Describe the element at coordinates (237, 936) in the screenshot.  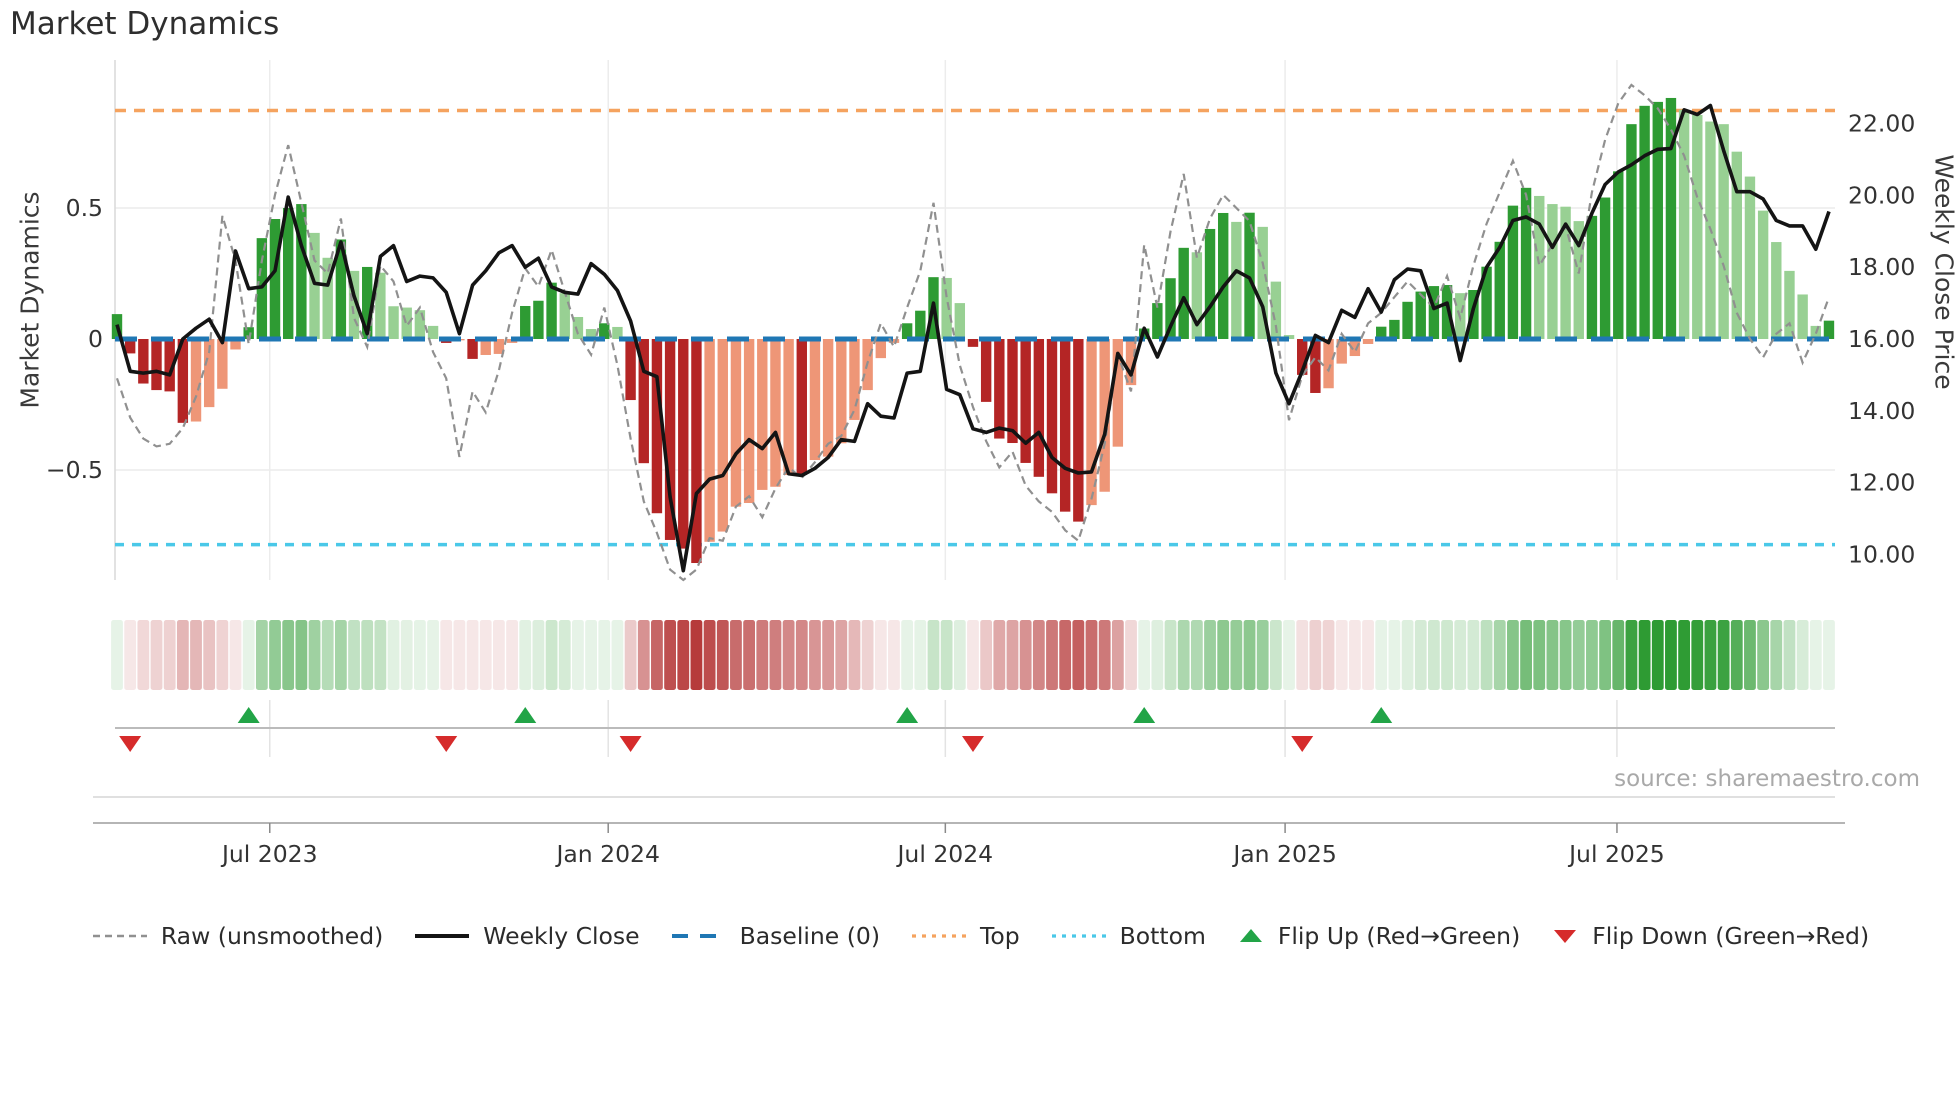
I see `legend-item-dash-gray: Raw (unsmoothed)` at that location.